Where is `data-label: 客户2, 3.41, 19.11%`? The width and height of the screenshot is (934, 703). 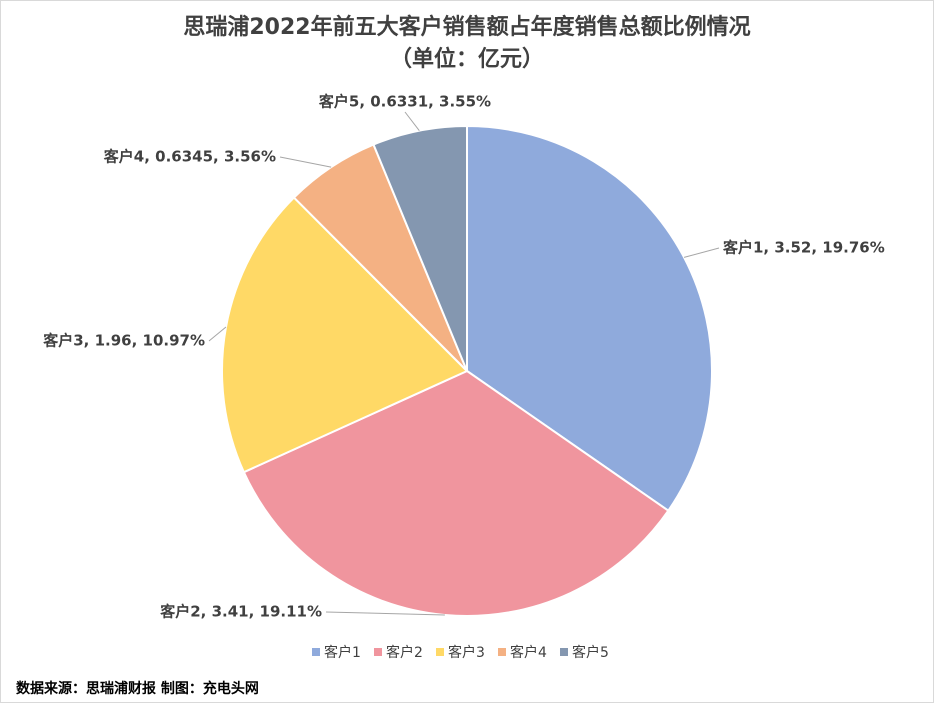
data-label: 客户2, 3.41, 19.11% is located at coordinates (240, 612).